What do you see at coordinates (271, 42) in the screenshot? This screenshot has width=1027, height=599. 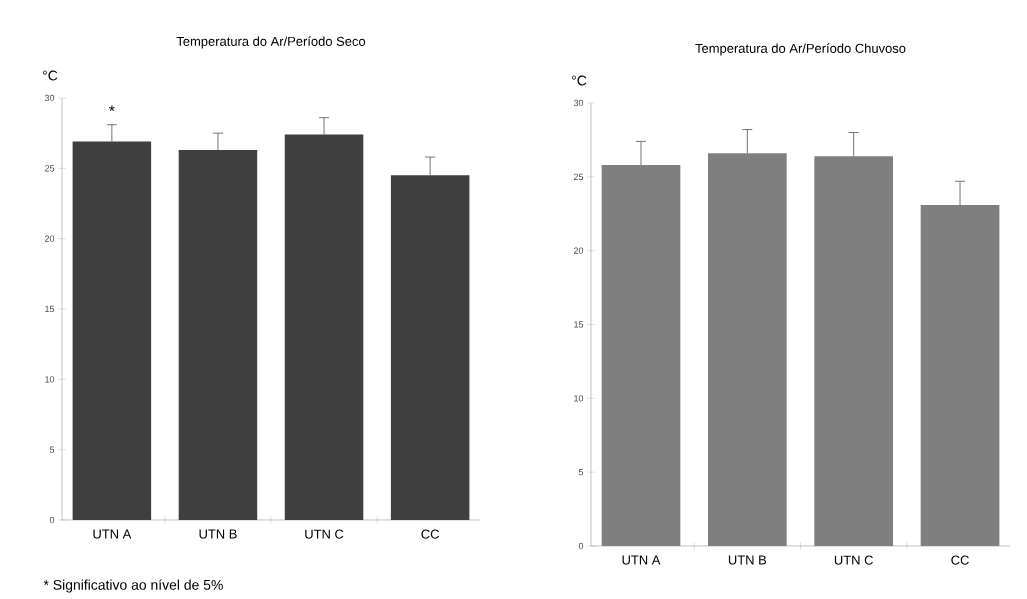 I see `chart-title: Temperatura do Ar/Período Seco` at bounding box center [271, 42].